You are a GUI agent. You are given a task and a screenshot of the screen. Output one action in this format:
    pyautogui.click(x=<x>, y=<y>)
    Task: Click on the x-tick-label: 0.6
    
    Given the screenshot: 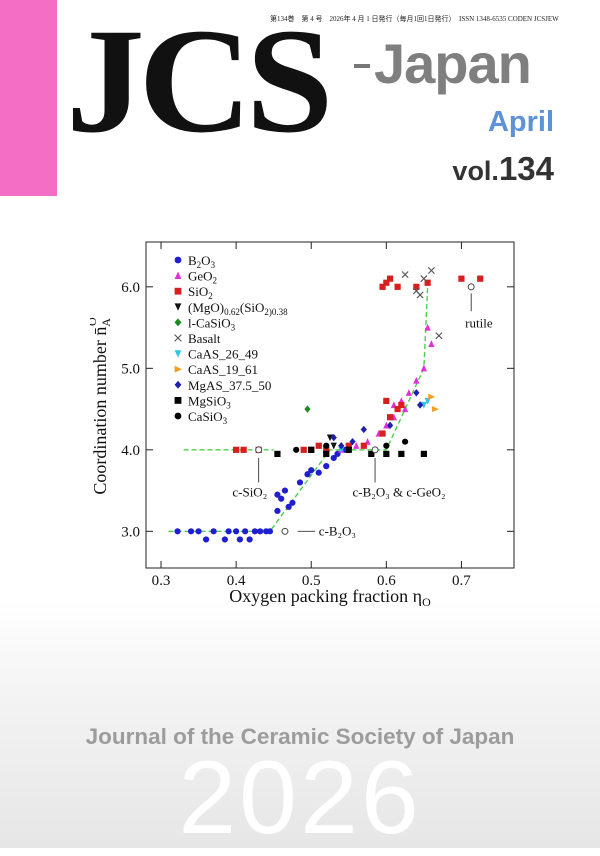 What is the action you would take?
    pyautogui.click(x=386, y=581)
    